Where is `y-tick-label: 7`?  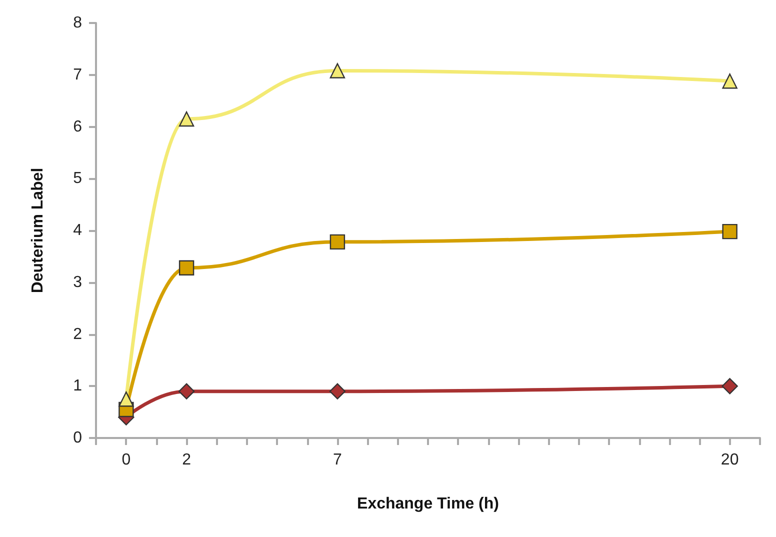 y-tick-label: 7 is located at coordinates (77, 75).